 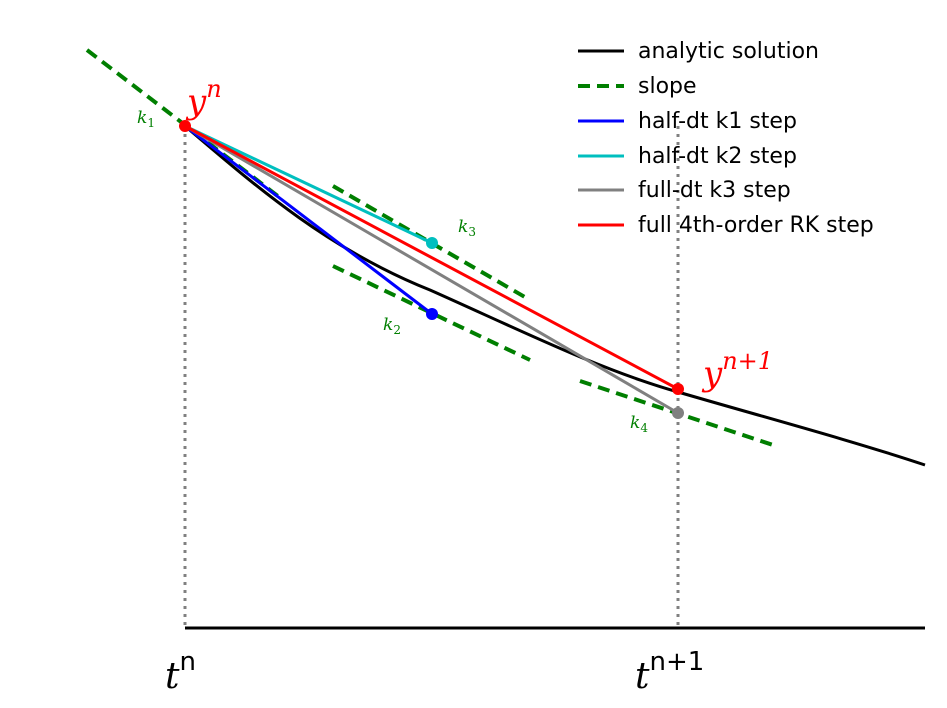 What do you see at coordinates (432, 243) in the screenshot?
I see `k2-step-point` at bounding box center [432, 243].